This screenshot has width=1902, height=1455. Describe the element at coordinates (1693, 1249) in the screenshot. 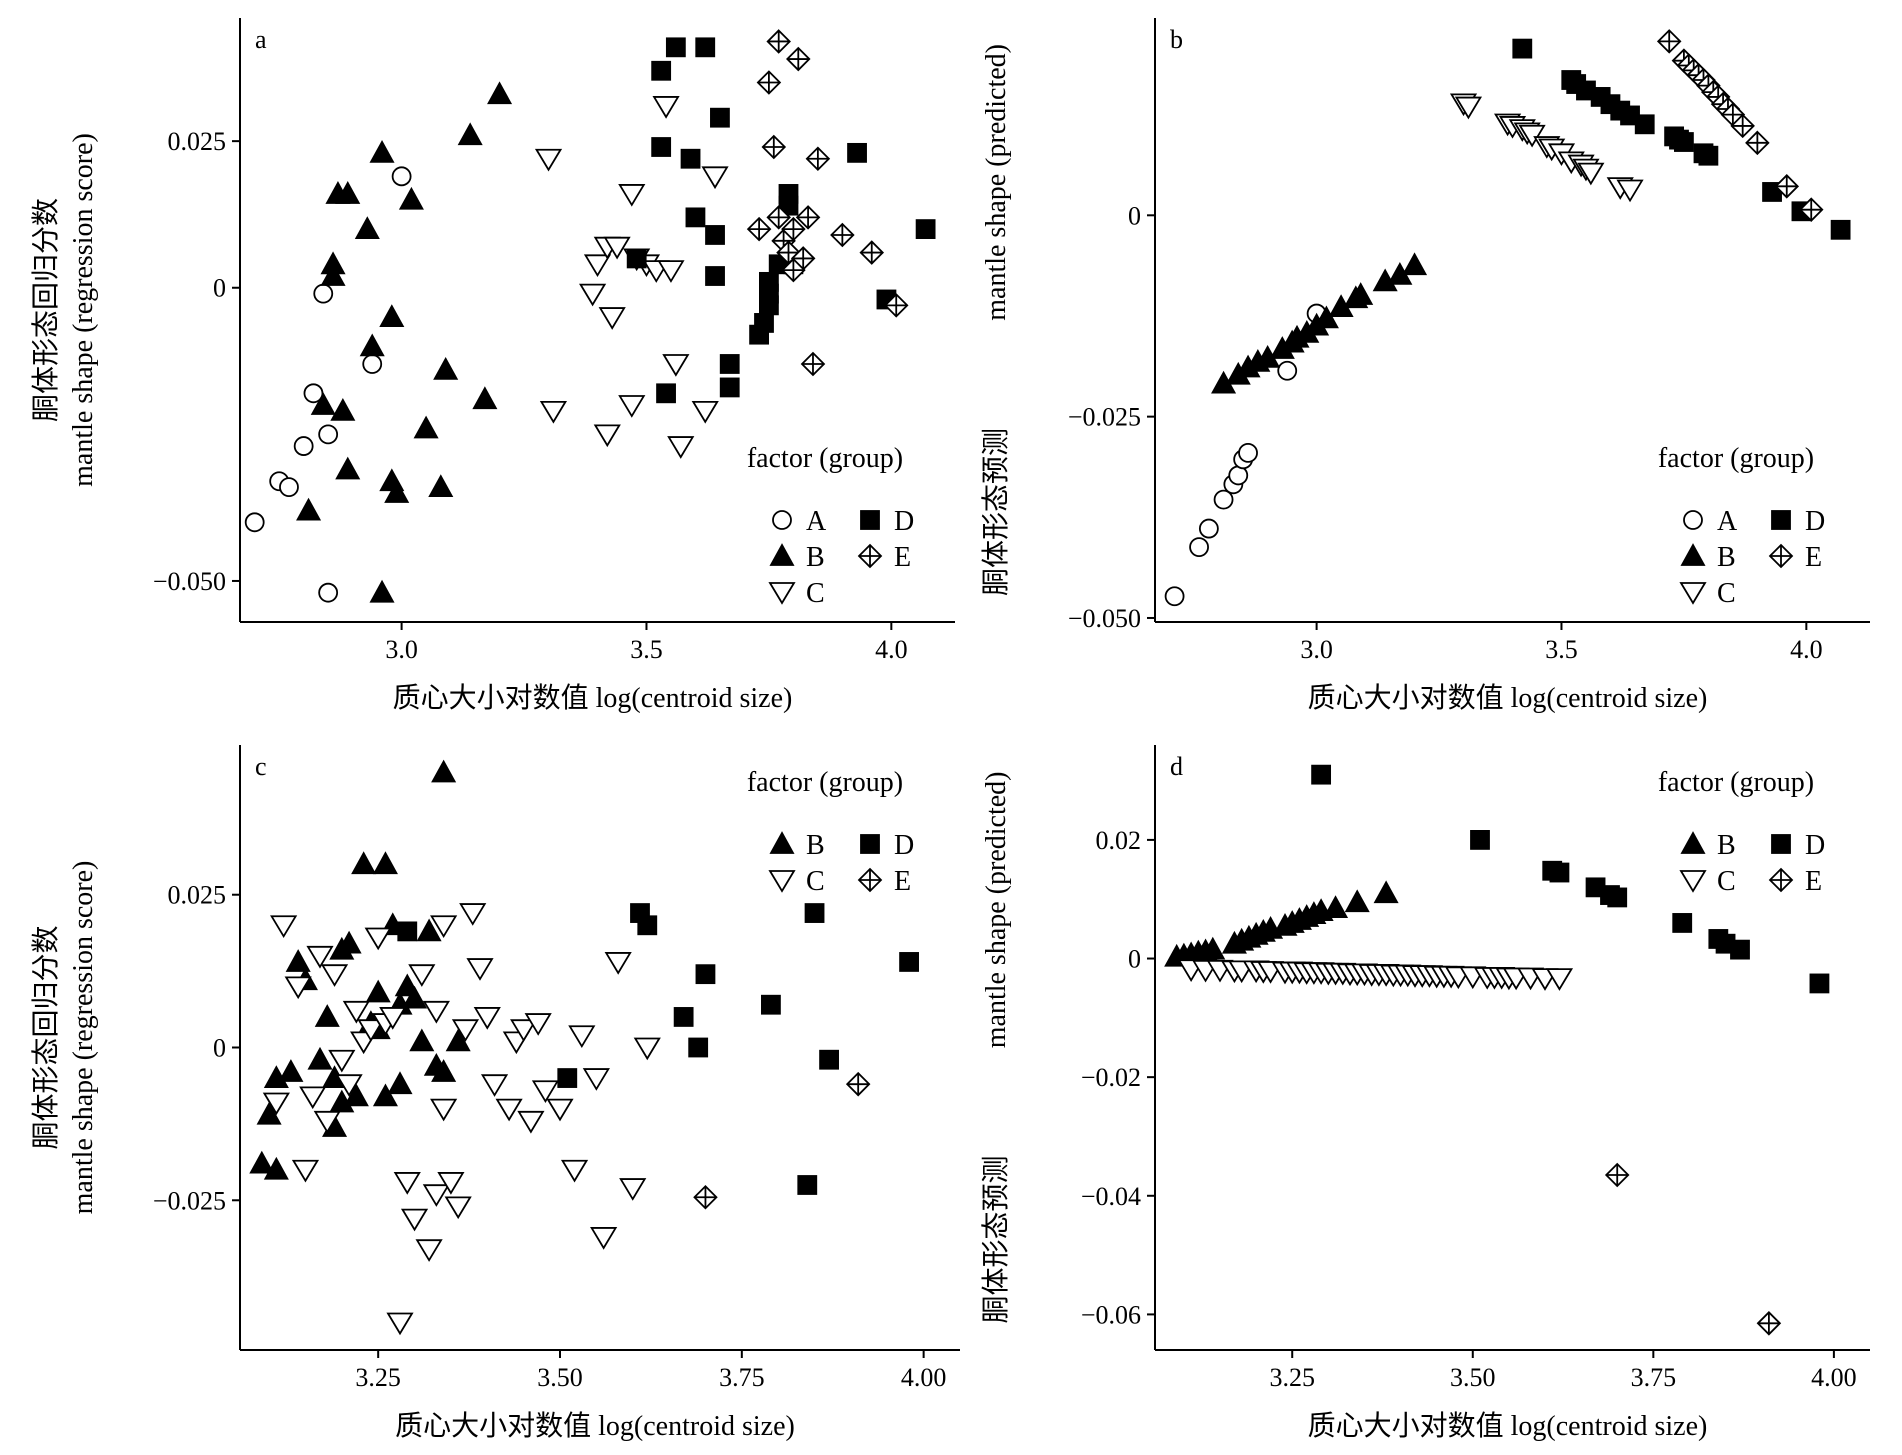

I see `series-E` at that location.